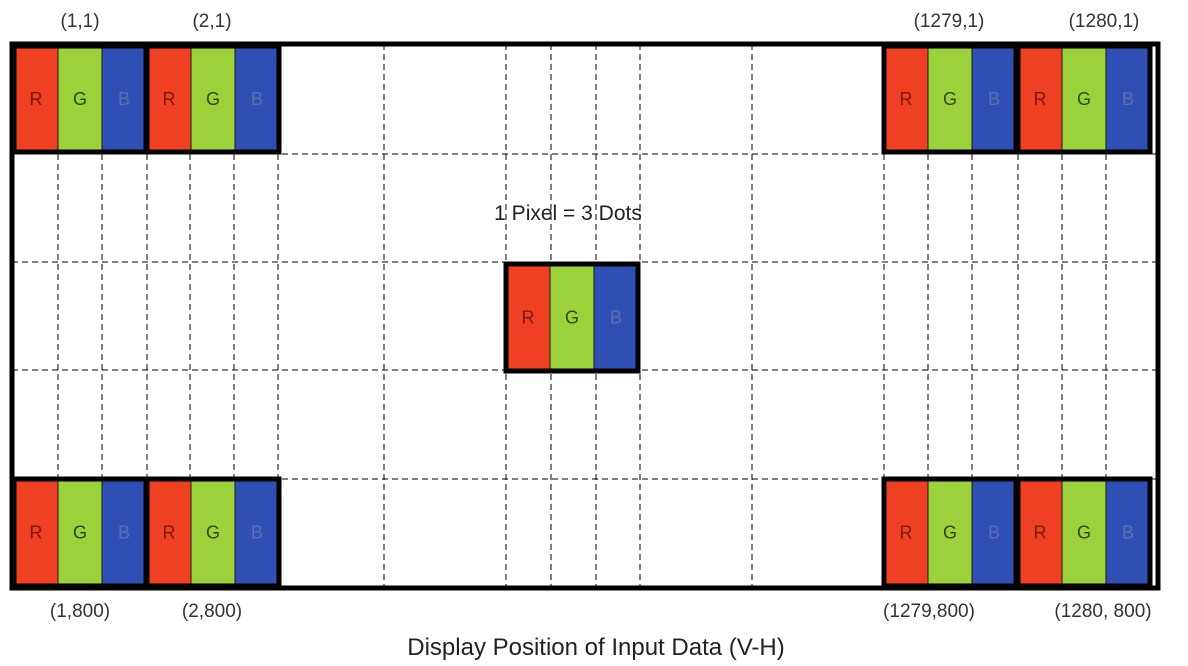 The width and height of the screenshot is (1188, 666). What do you see at coordinates (1104, 21) in the screenshot?
I see `label-pixel-1280-1: (1280,1)` at bounding box center [1104, 21].